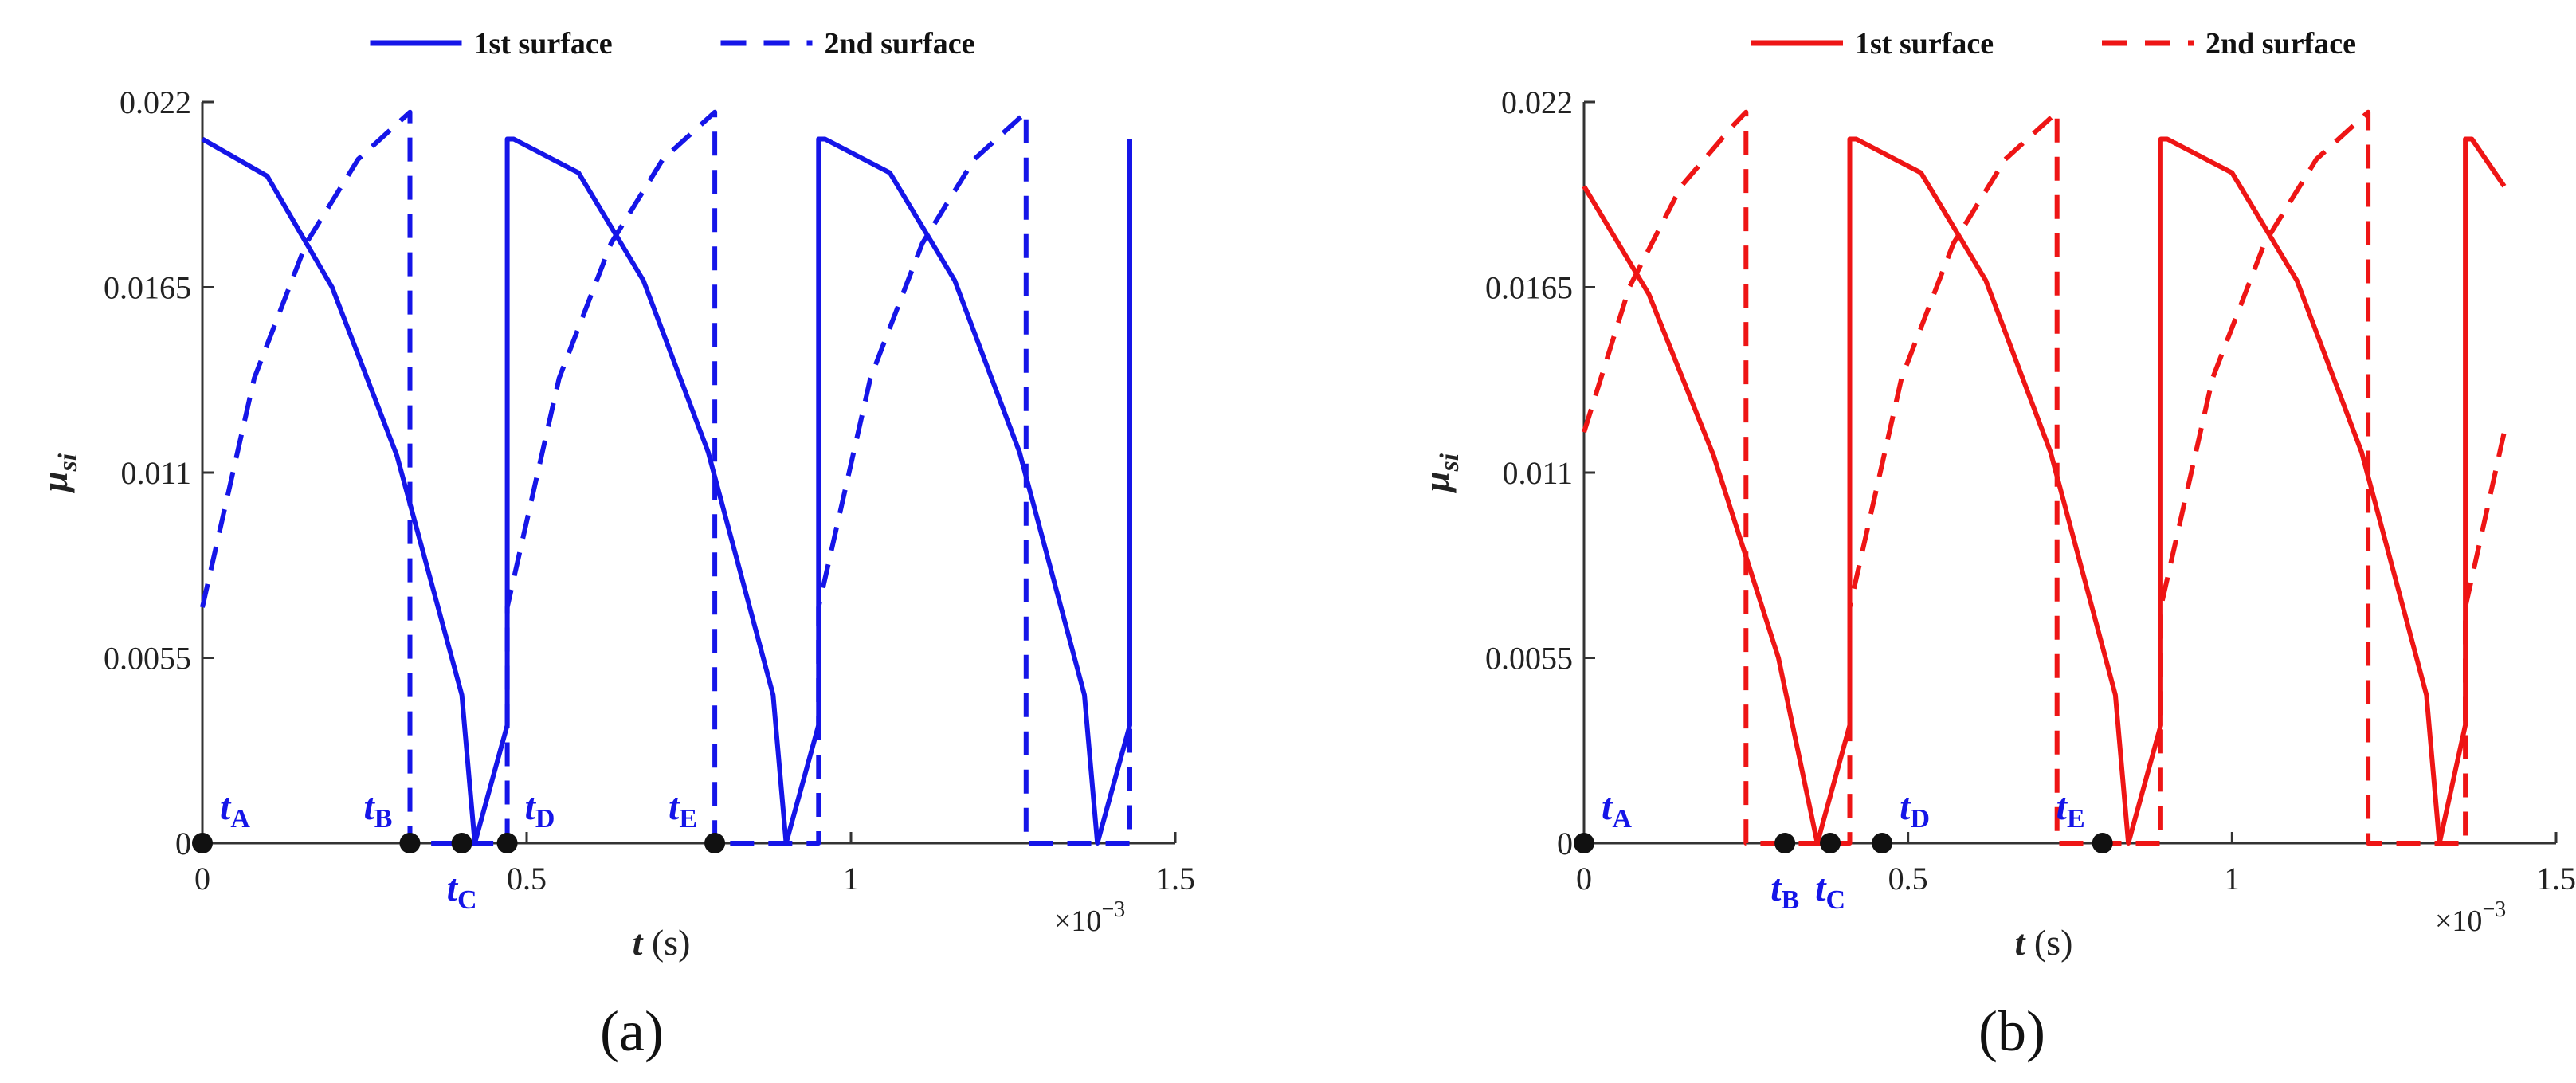 The width and height of the screenshot is (2576, 1083). I want to click on panel-label: (a), so click(632, 1031).